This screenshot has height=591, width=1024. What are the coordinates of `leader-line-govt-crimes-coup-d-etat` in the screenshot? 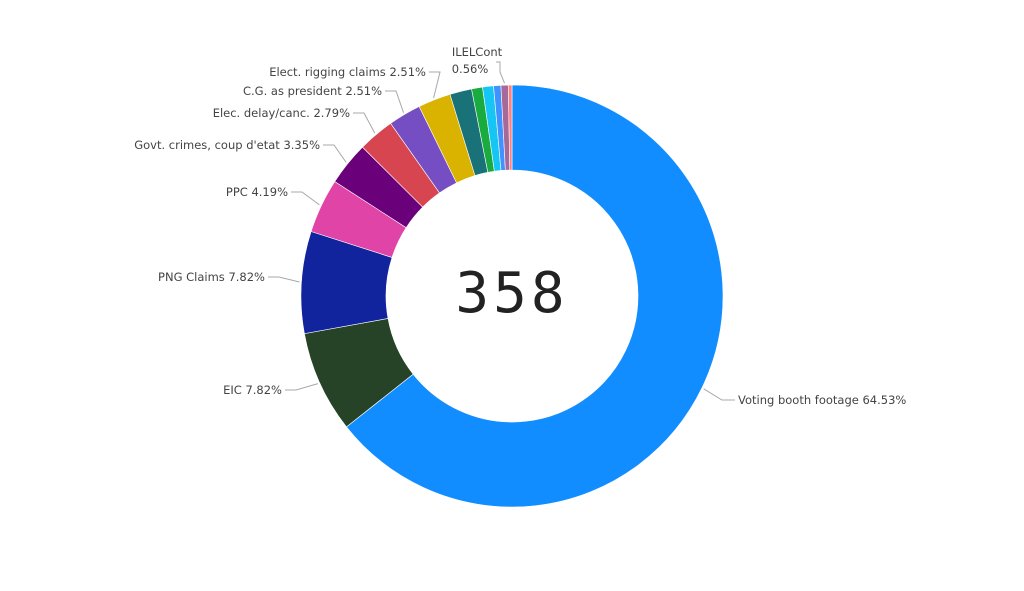 It's located at (335, 153).